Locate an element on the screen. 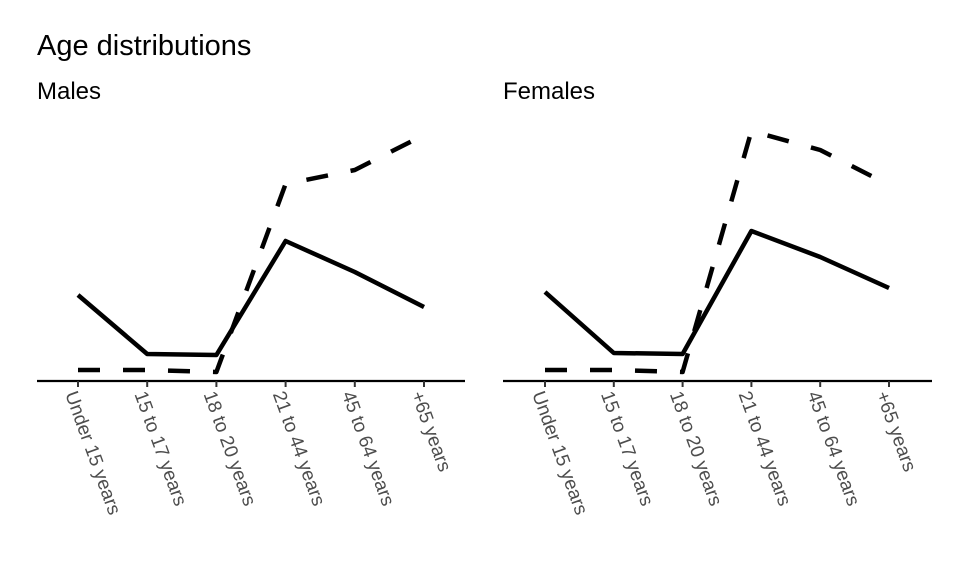  chart-title: Age distributions is located at coordinates (144, 46).